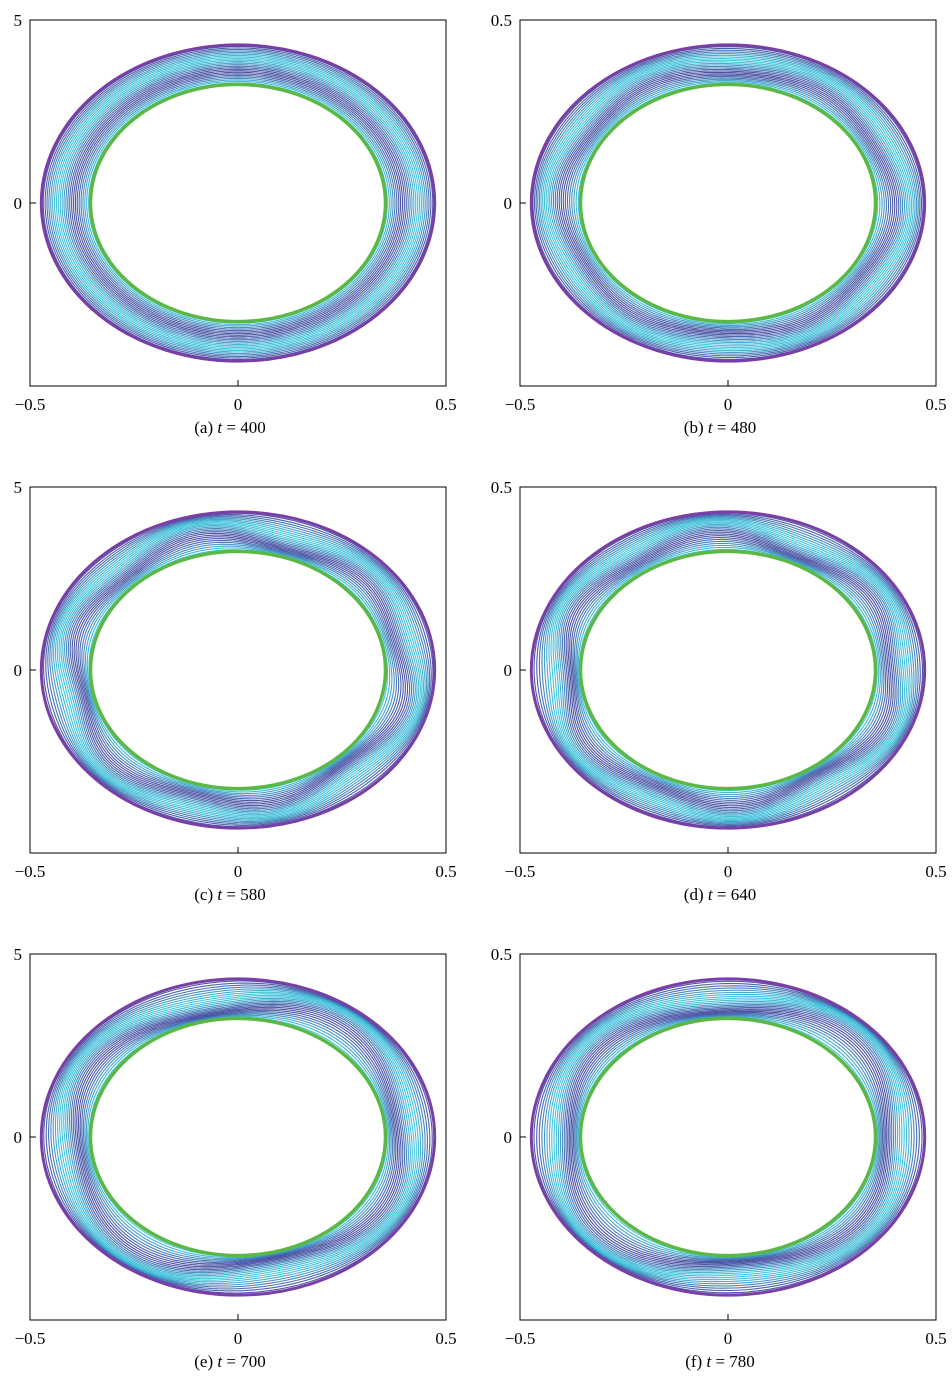 The width and height of the screenshot is (952, 1389). I want to click on panel-caption: (b) t = 480, so click(720, 427).